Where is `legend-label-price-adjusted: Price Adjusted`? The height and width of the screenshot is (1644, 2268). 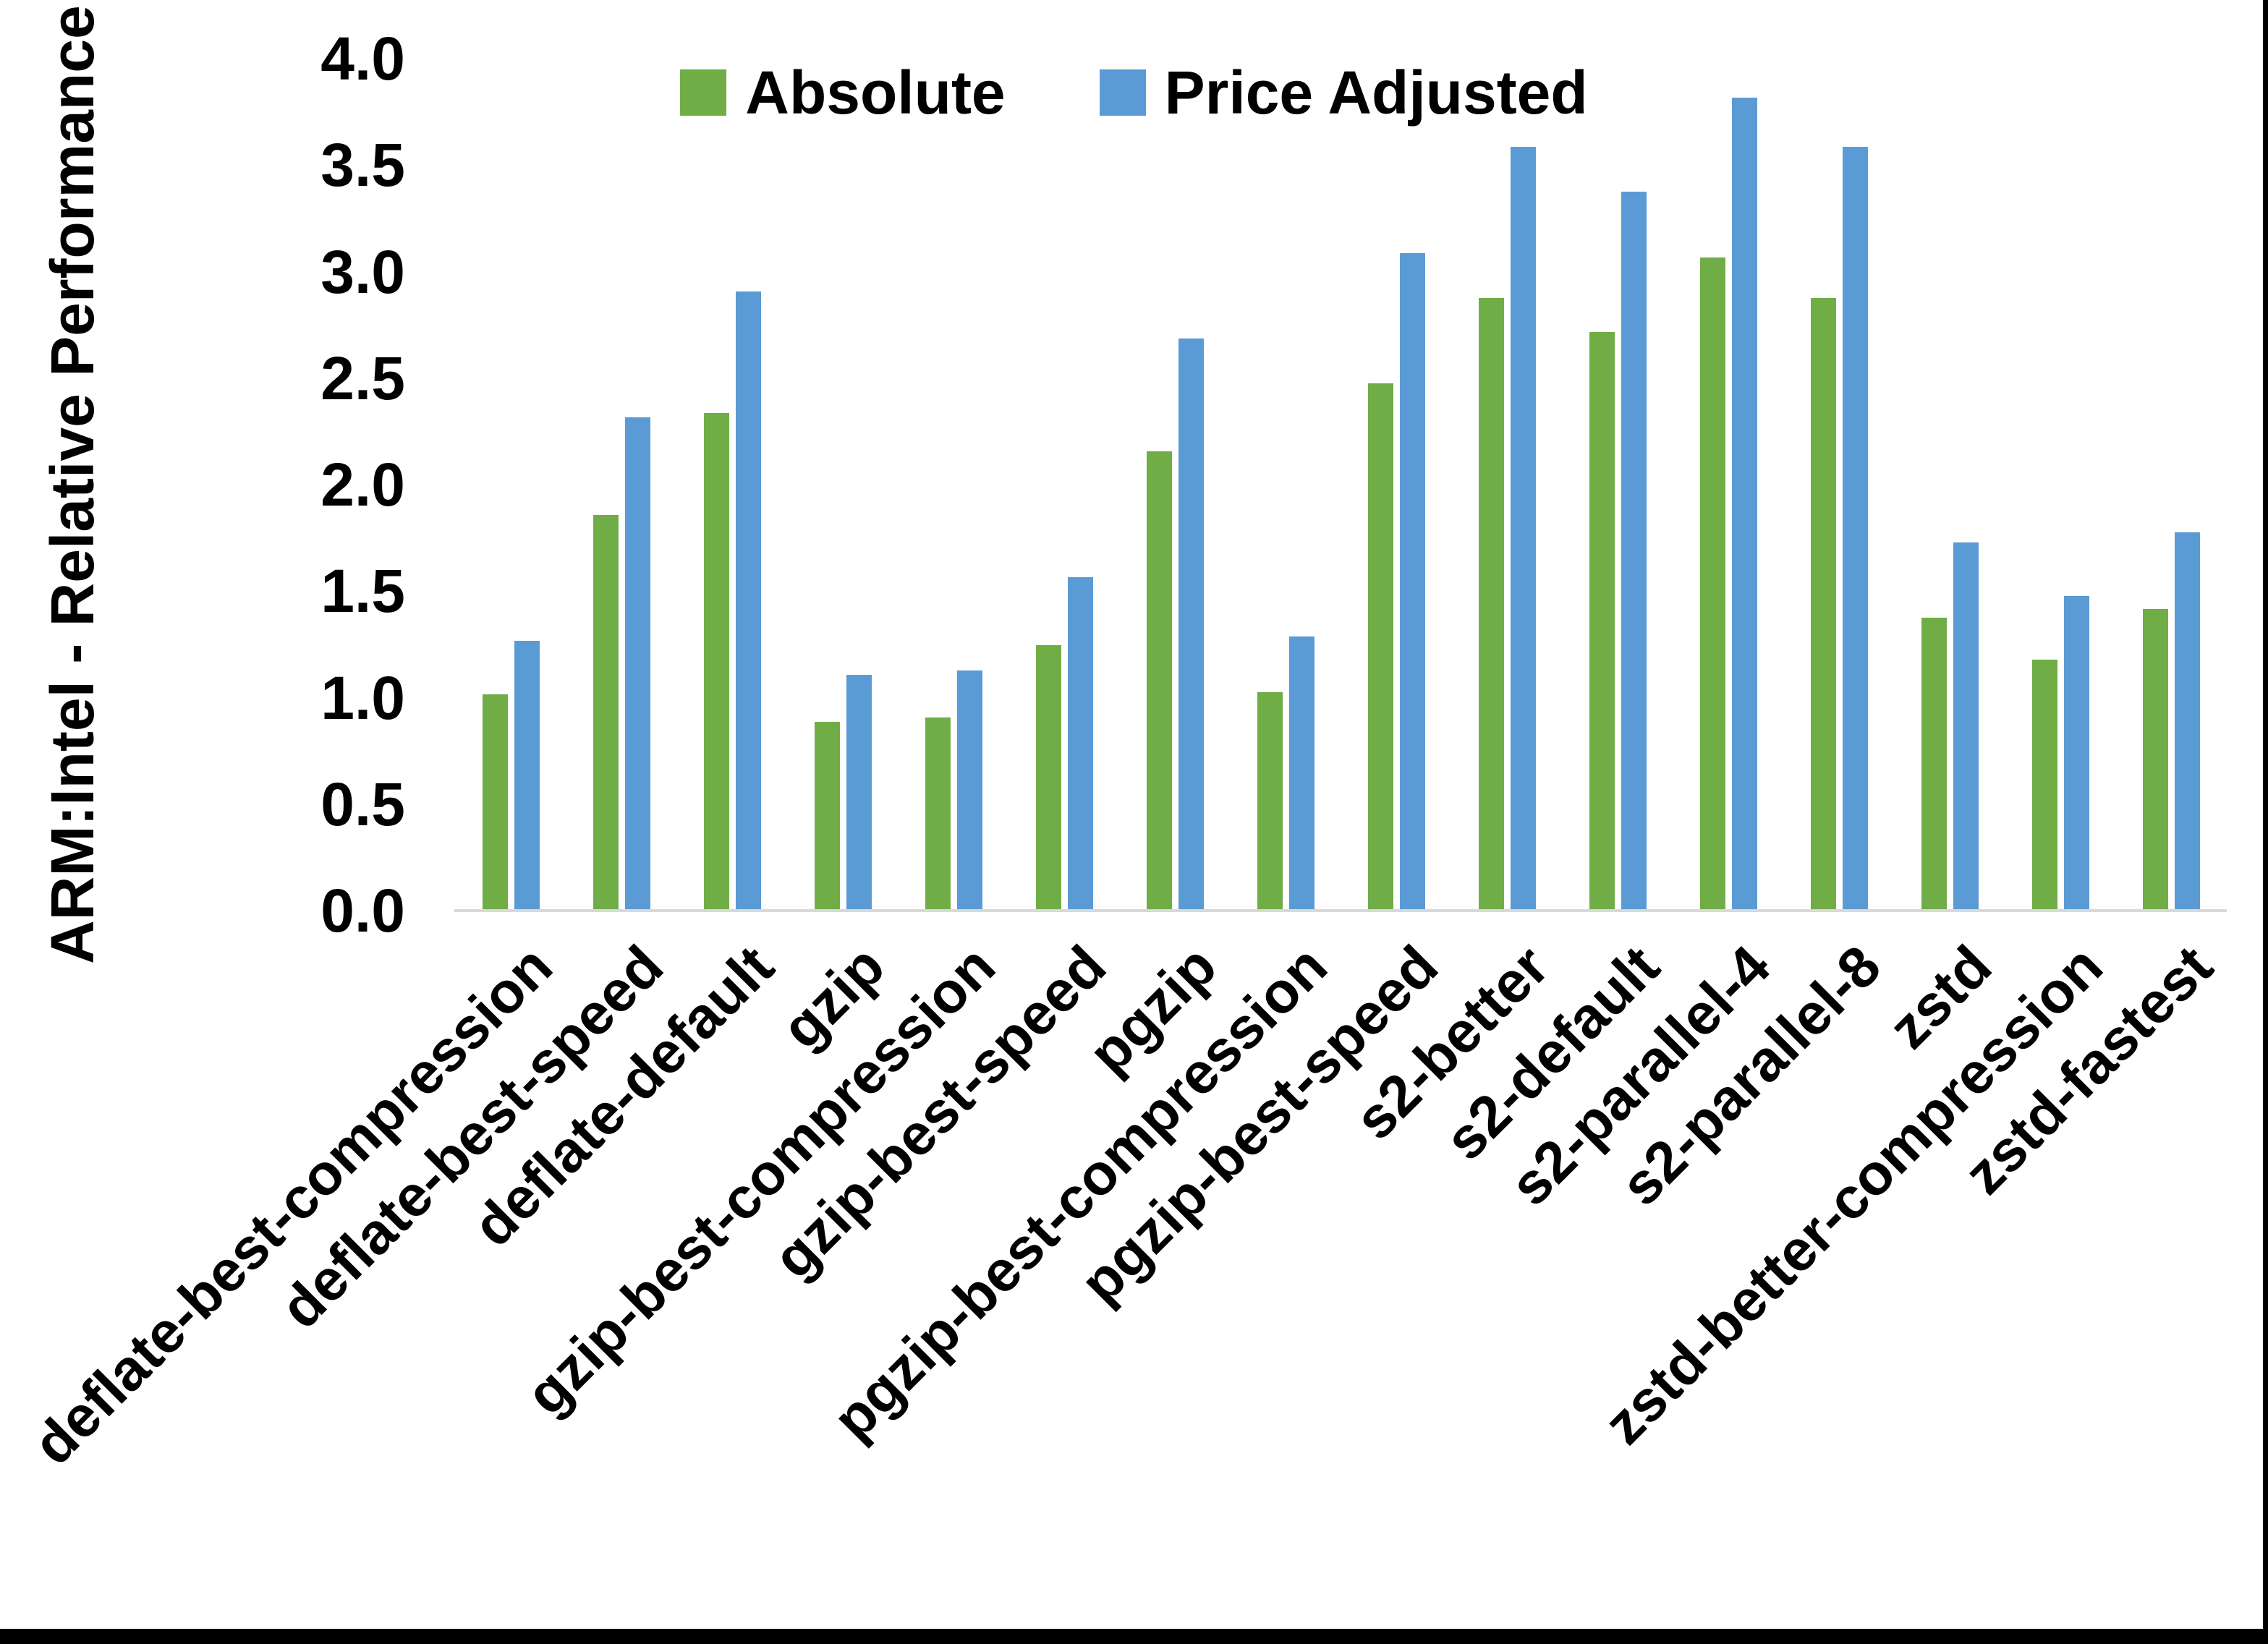 legend-label-price-adjusted: Price Adjusted is located at coordinates (1376, 93).